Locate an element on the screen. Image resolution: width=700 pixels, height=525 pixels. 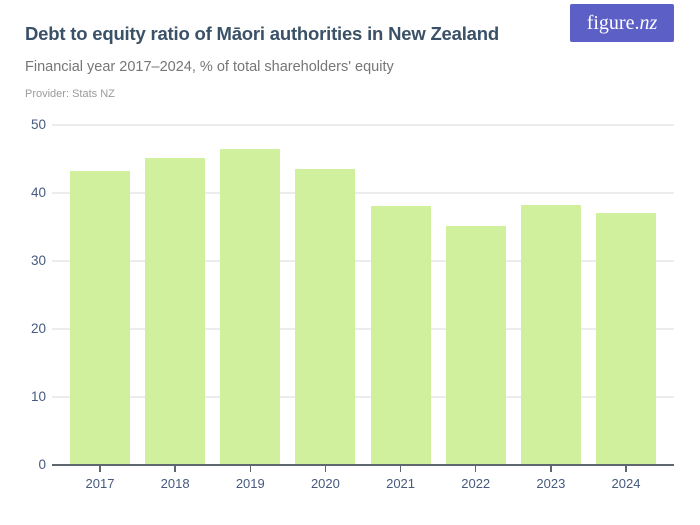
x-axis-label-2022: 2022 is located at coordinates (476, 483).